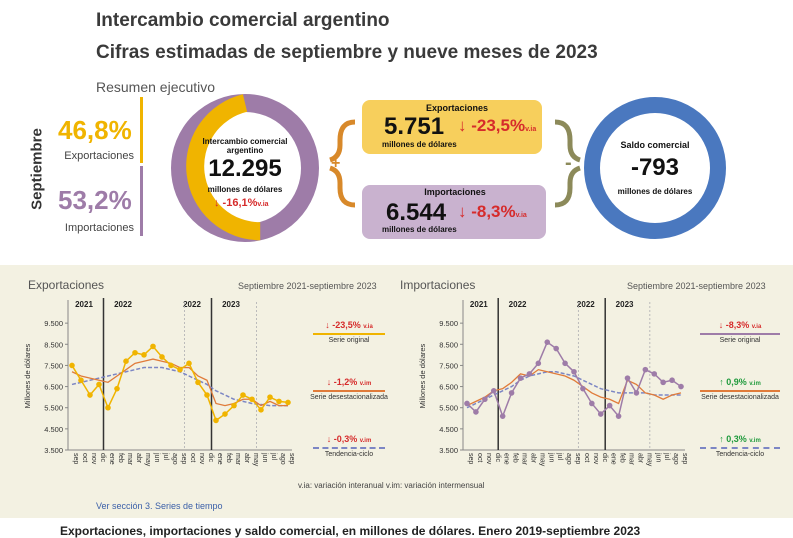  I want to click on balance-donut, so click(655, 168).